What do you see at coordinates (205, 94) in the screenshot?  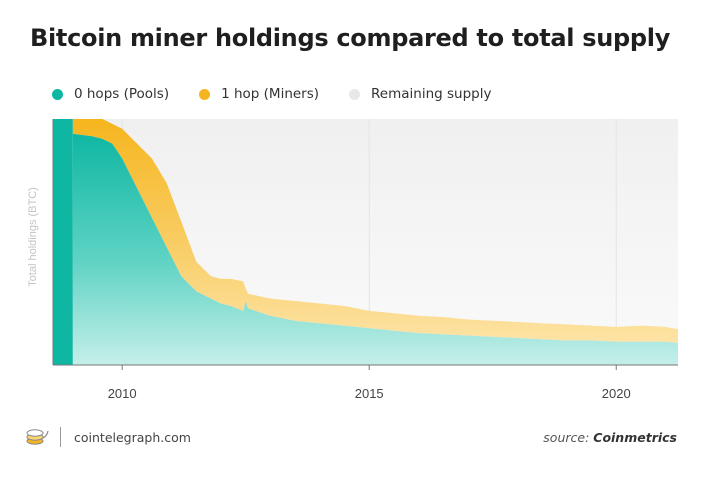 I see `legend-swatch-miners` at bounding box center [205, 94].